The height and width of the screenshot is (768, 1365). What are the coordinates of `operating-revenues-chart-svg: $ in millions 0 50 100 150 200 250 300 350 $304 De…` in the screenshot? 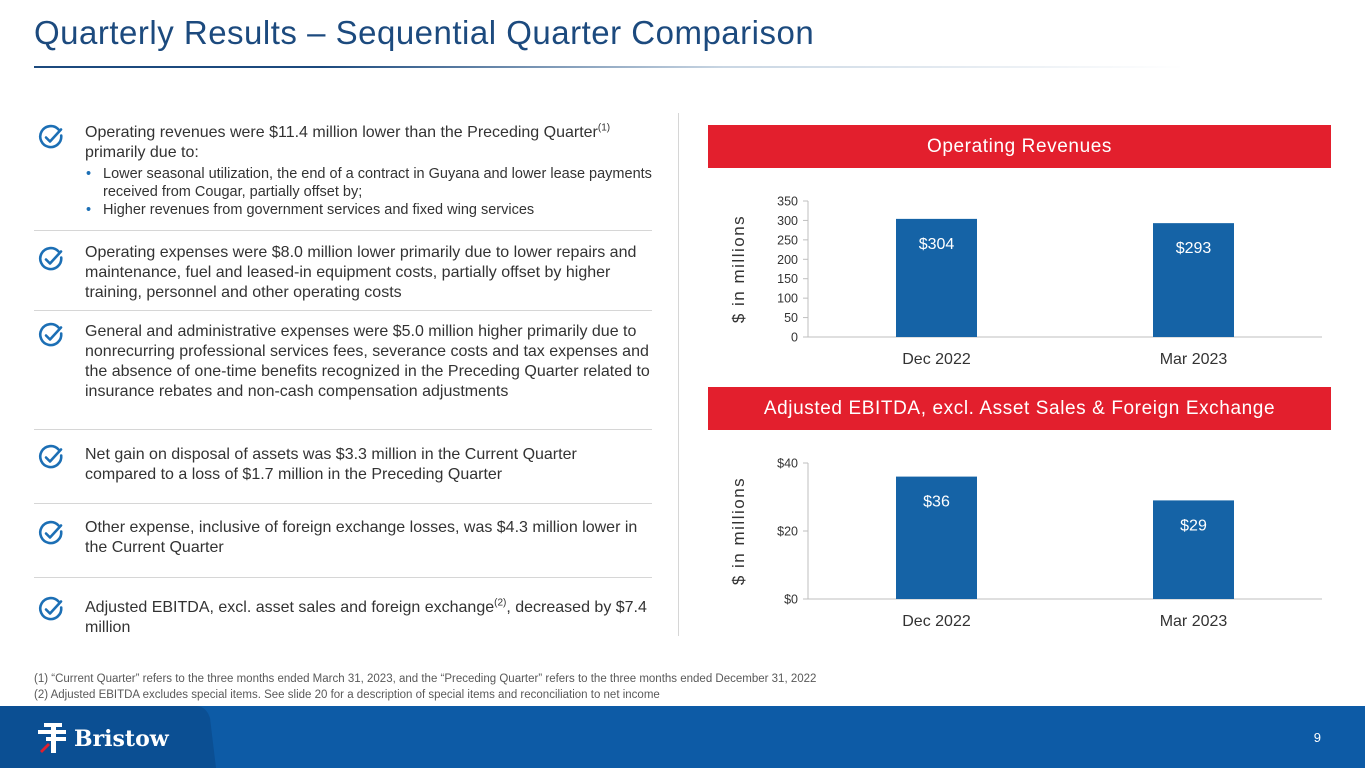 It's located at (1025, 281).